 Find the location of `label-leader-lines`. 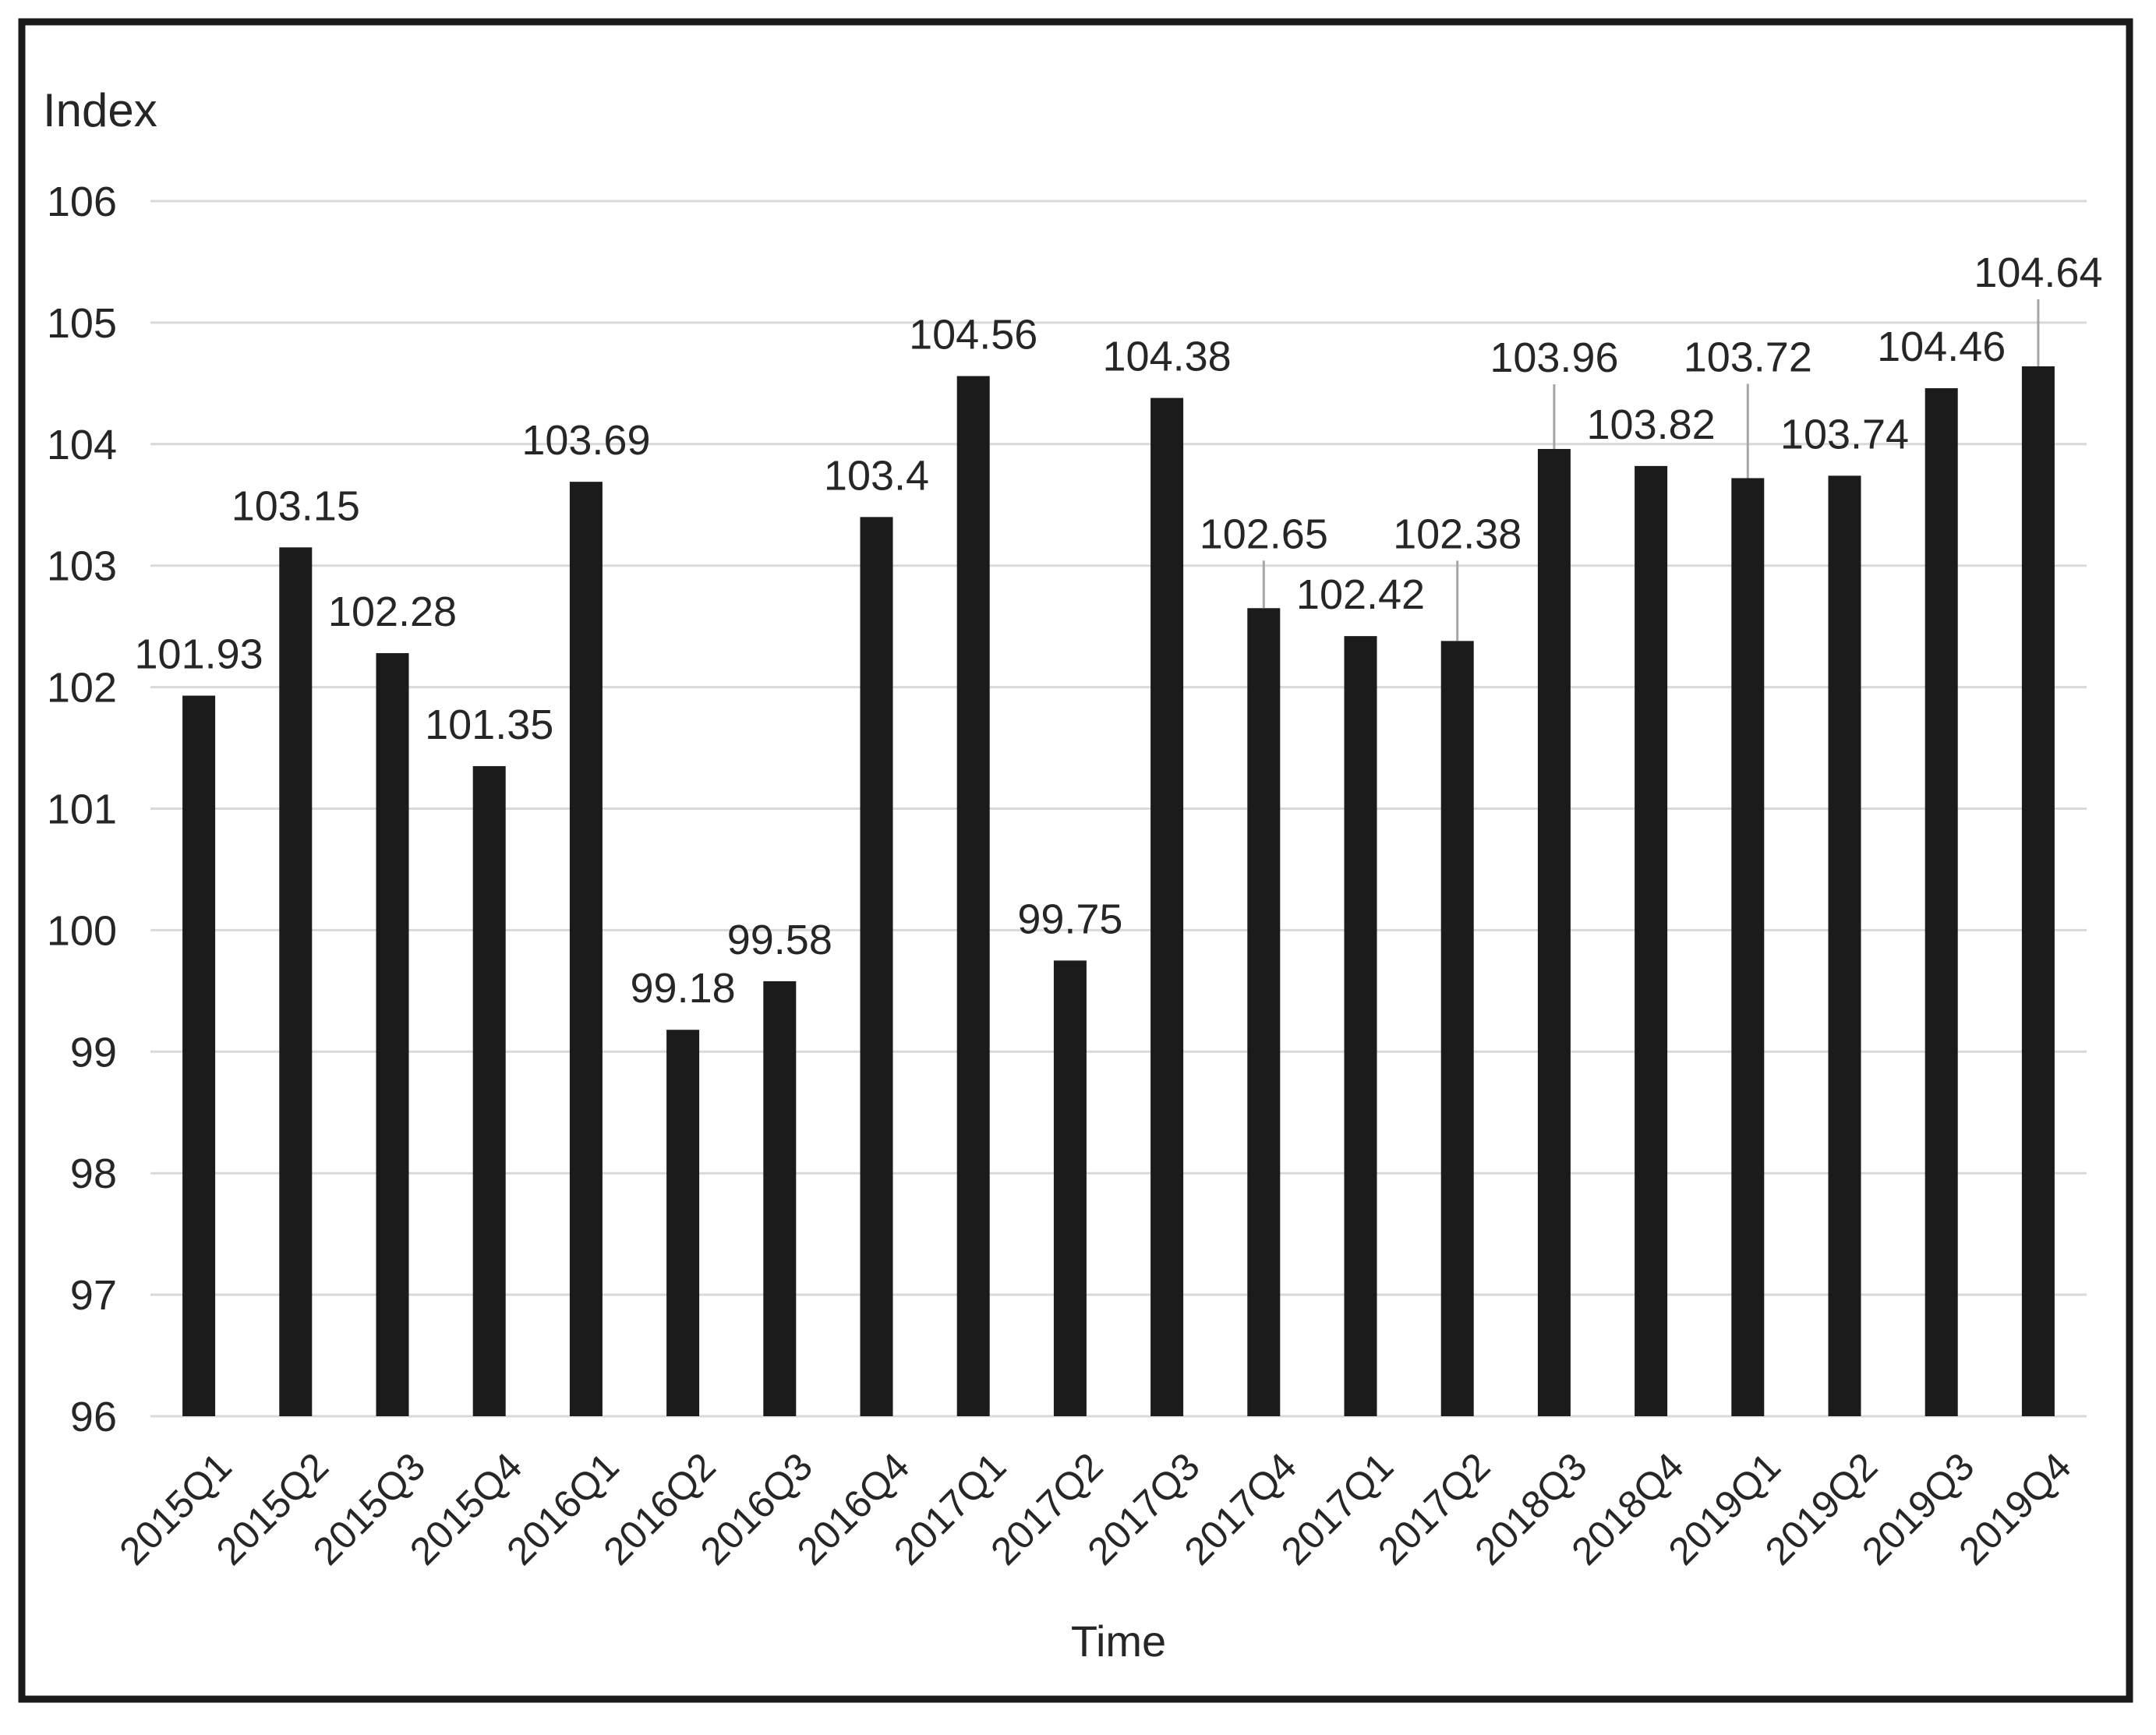

label-leader-lines is located at coordinates (1651, 470).